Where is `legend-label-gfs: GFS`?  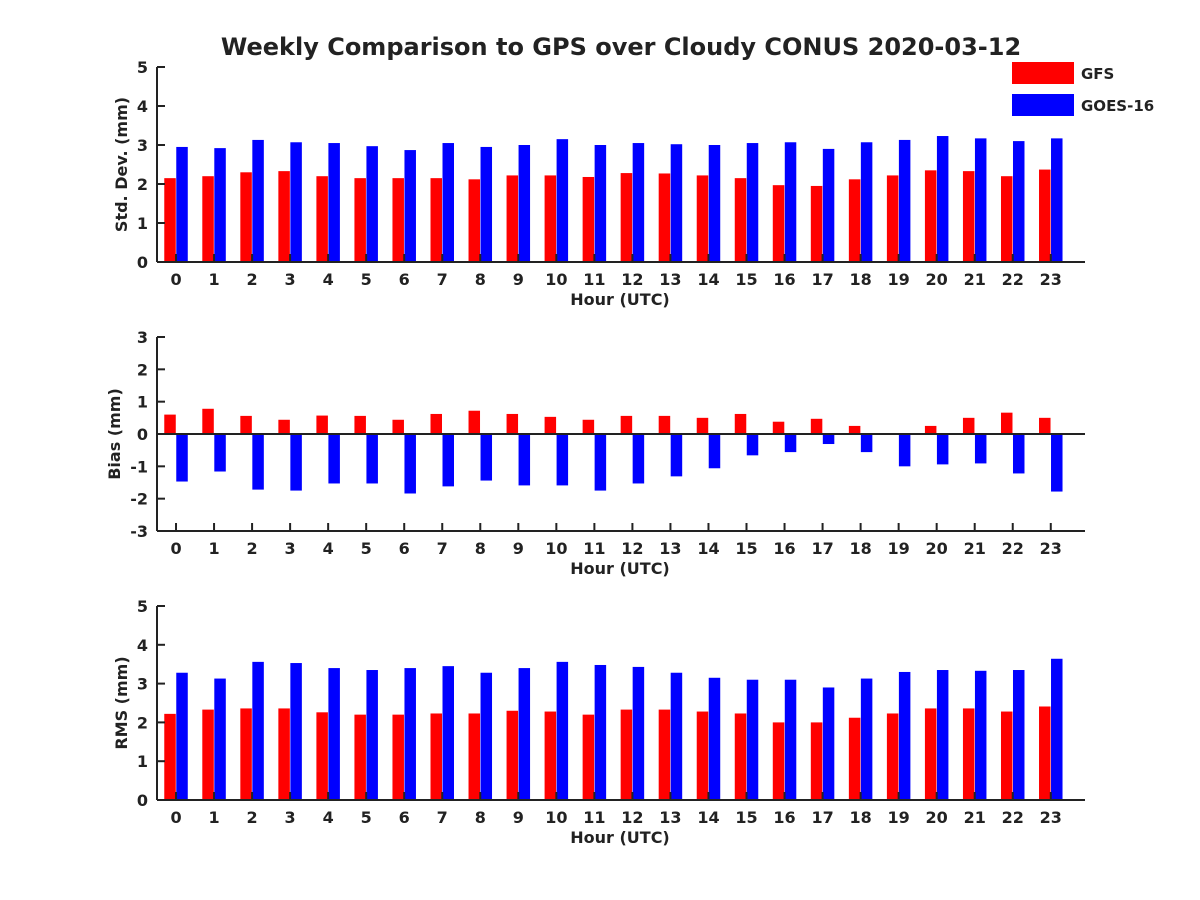
legend-label-gfs: GFS is located at coordinates (1097, 74).